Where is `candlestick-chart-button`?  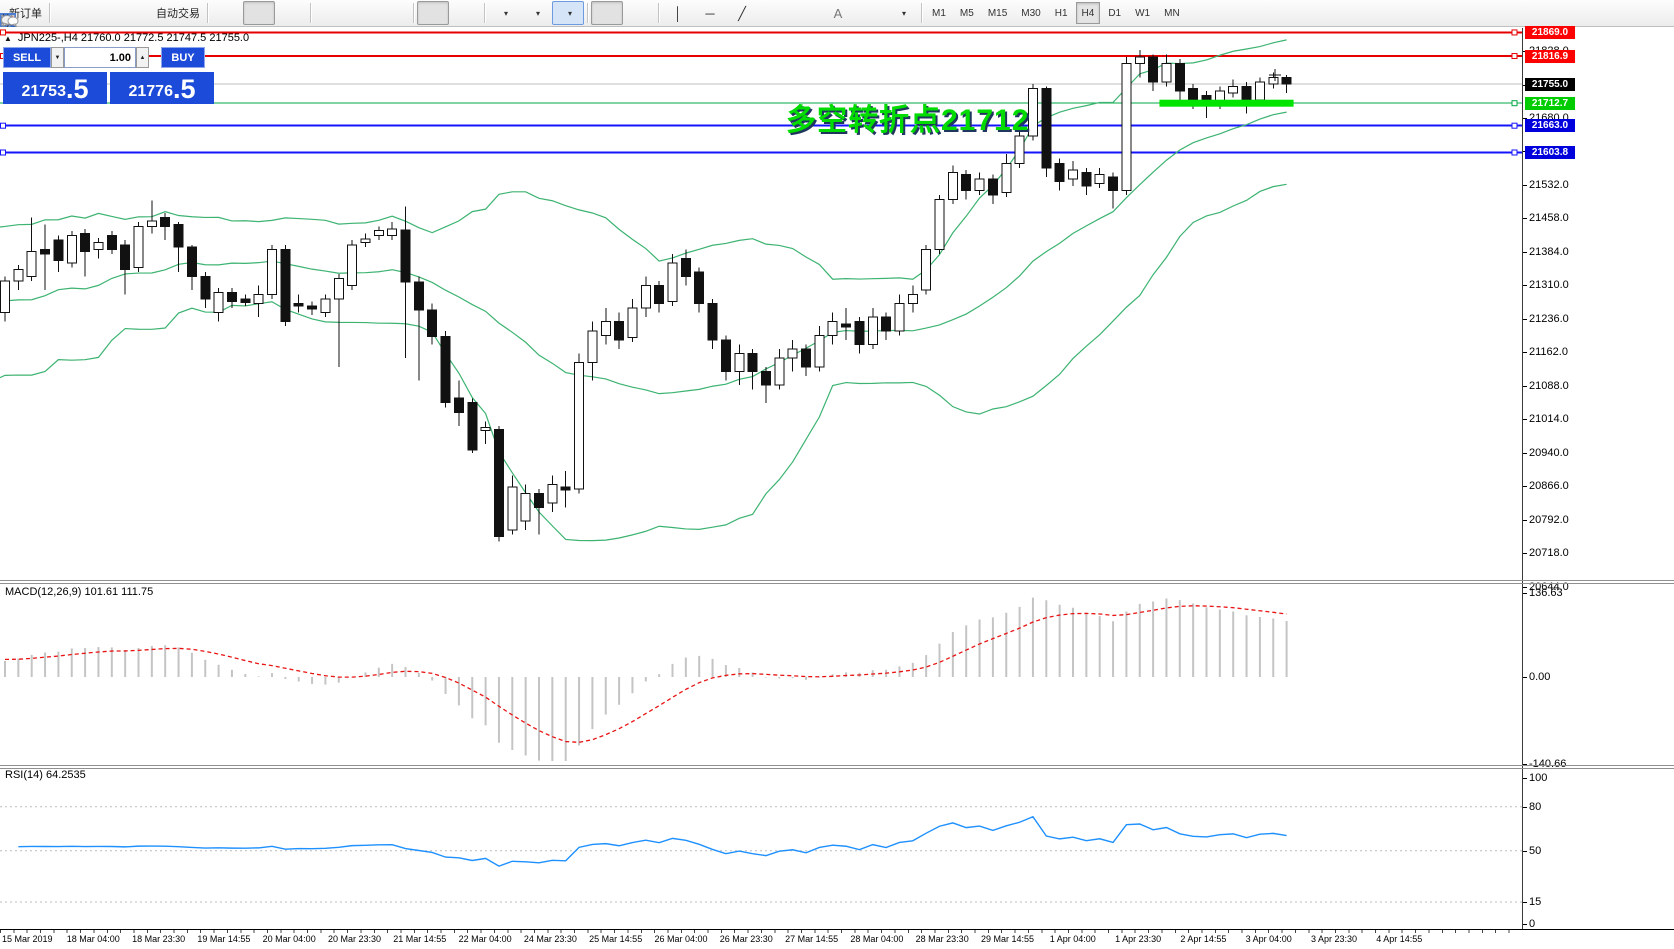 candlestick-chart-button is located at coordinates (138, 14).